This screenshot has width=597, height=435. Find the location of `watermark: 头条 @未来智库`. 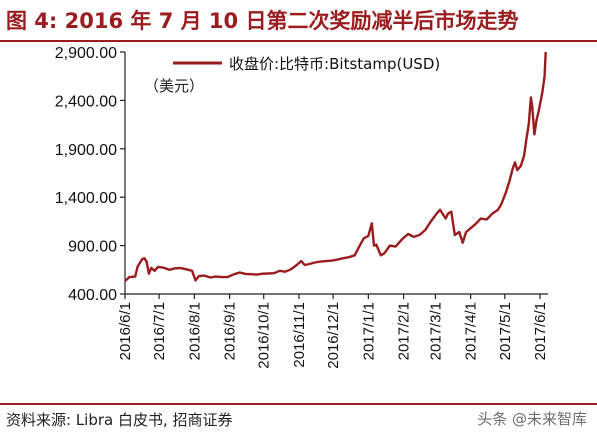

watermark: 头条 @未来智库 is located at coordinates (532, 419).